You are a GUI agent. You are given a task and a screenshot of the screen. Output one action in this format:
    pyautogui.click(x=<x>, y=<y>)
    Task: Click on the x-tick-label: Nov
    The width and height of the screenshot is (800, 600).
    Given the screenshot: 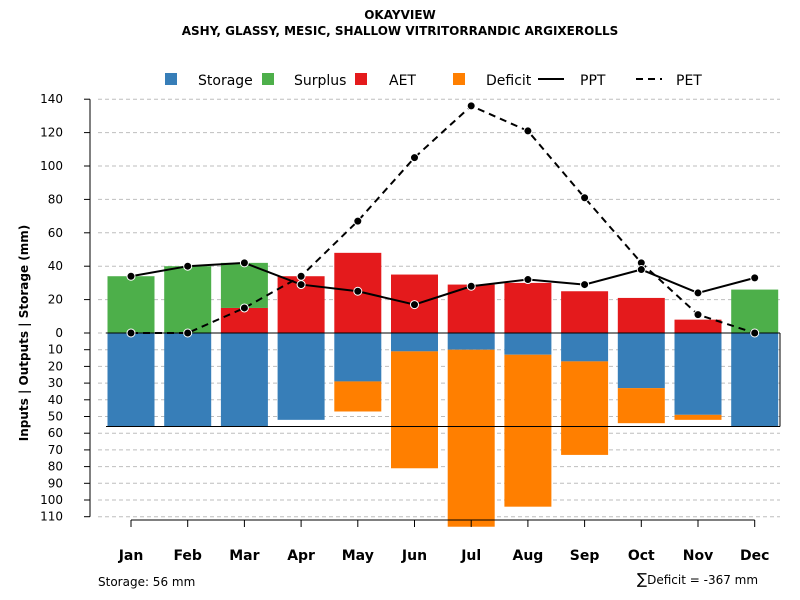 What is the action you would take?
    pyautogui.click(x=698, y=556)
    